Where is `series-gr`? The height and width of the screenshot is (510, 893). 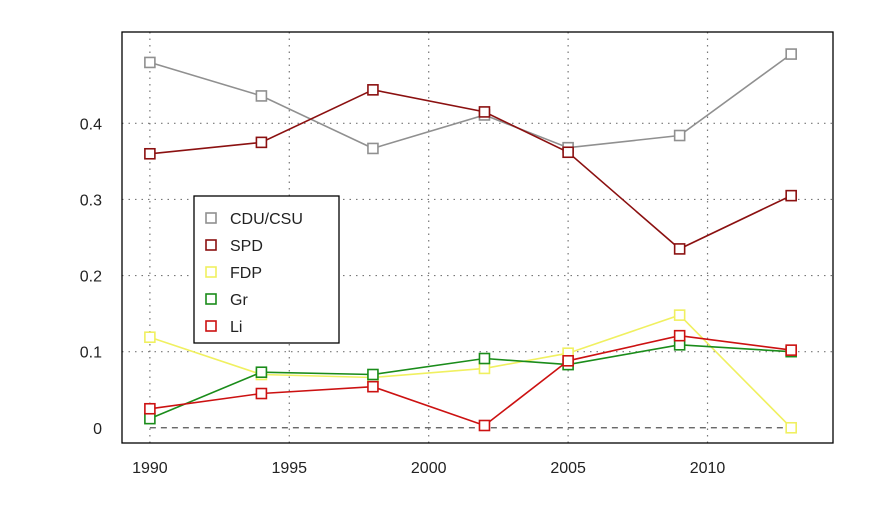 series-gr is located at coordinates (470, 382).